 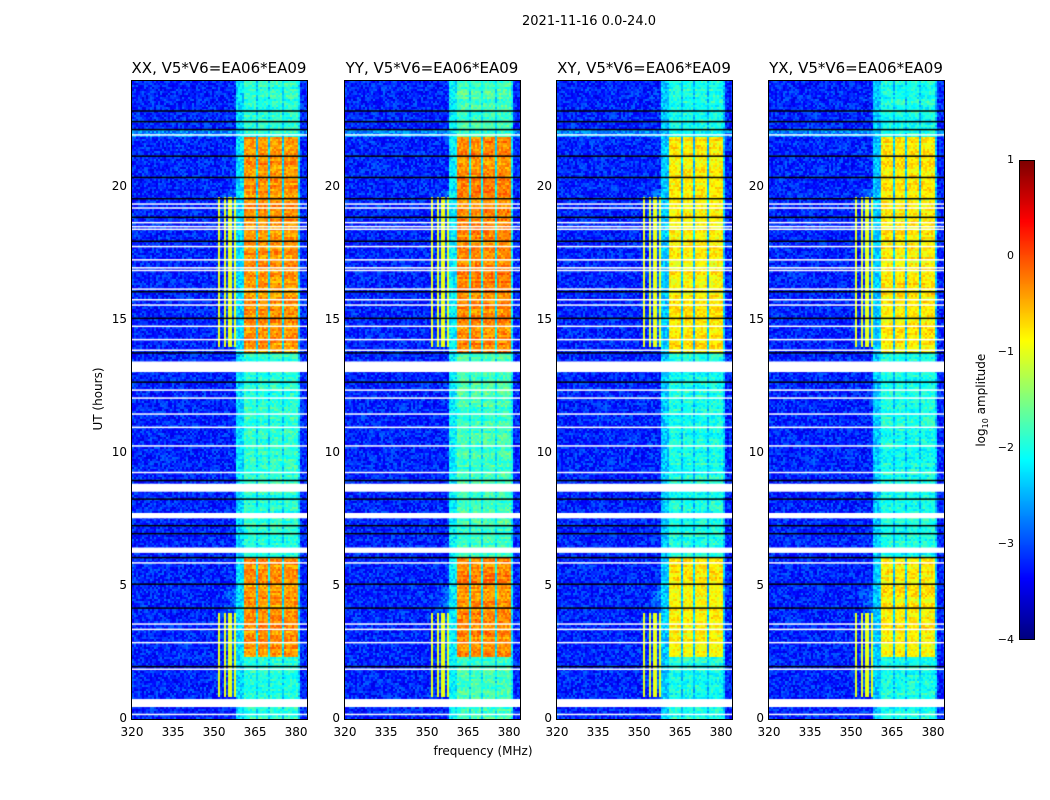 What do you see at coordinates (432, 68) in the screenshot?
I see `panel-title: YY, V5*V6=EA06*EA09` at bounding box center [432, 68].